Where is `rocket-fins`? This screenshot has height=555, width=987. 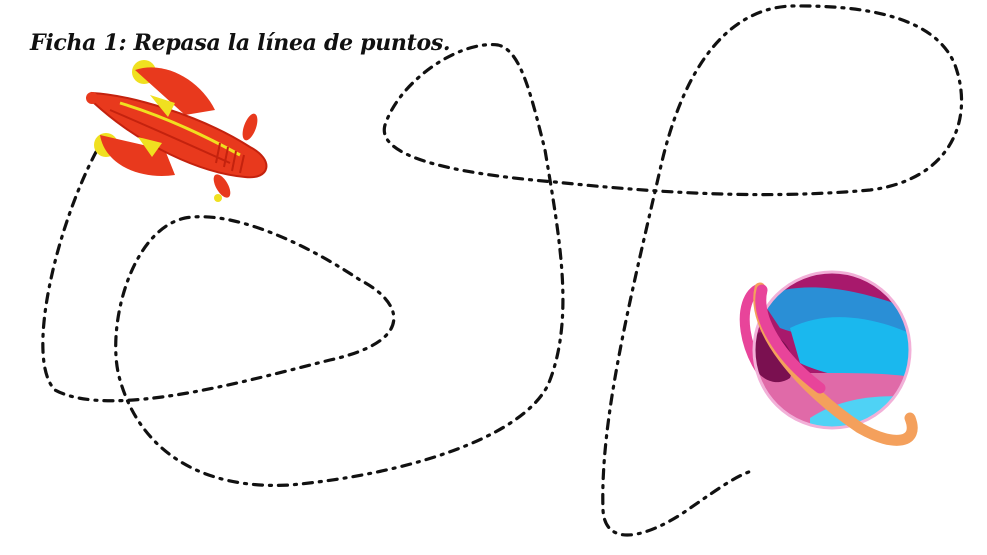
rocket-fins is located at coordinates (176, 131).